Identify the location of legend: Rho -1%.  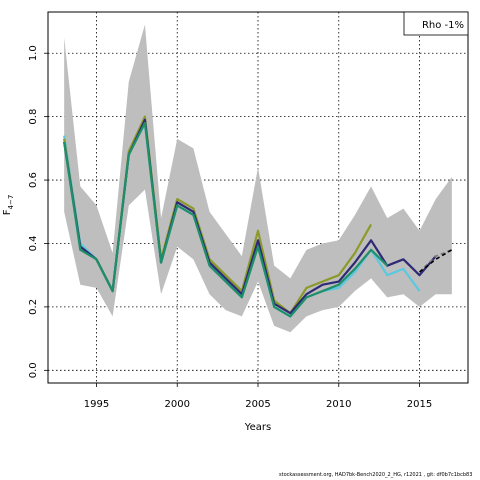
(436, 23).